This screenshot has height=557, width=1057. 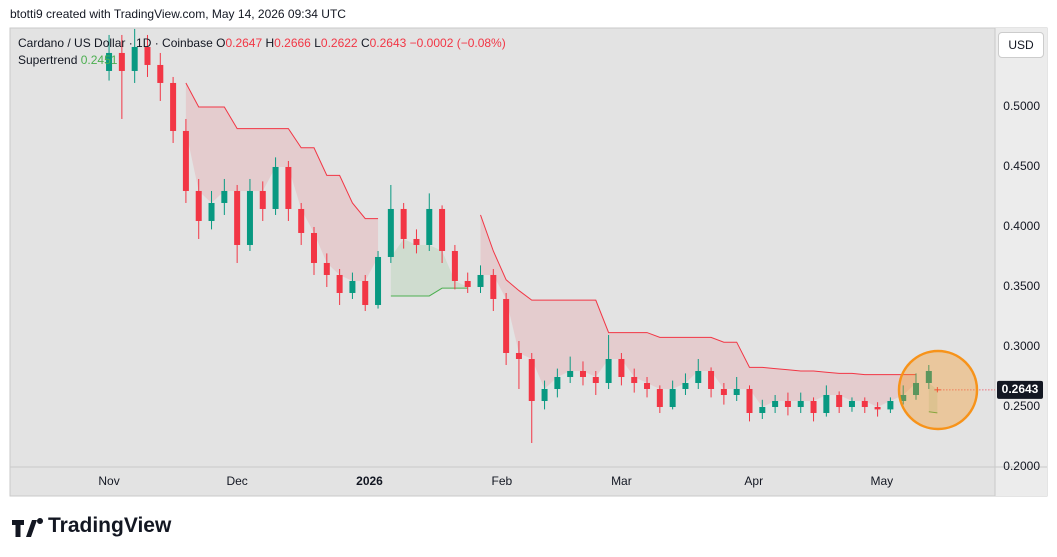 What do you see at coordinates (1021, 106) in the screenshot?
I see `y-tick-label: 0.5000` at bounding box center [1021, 106].